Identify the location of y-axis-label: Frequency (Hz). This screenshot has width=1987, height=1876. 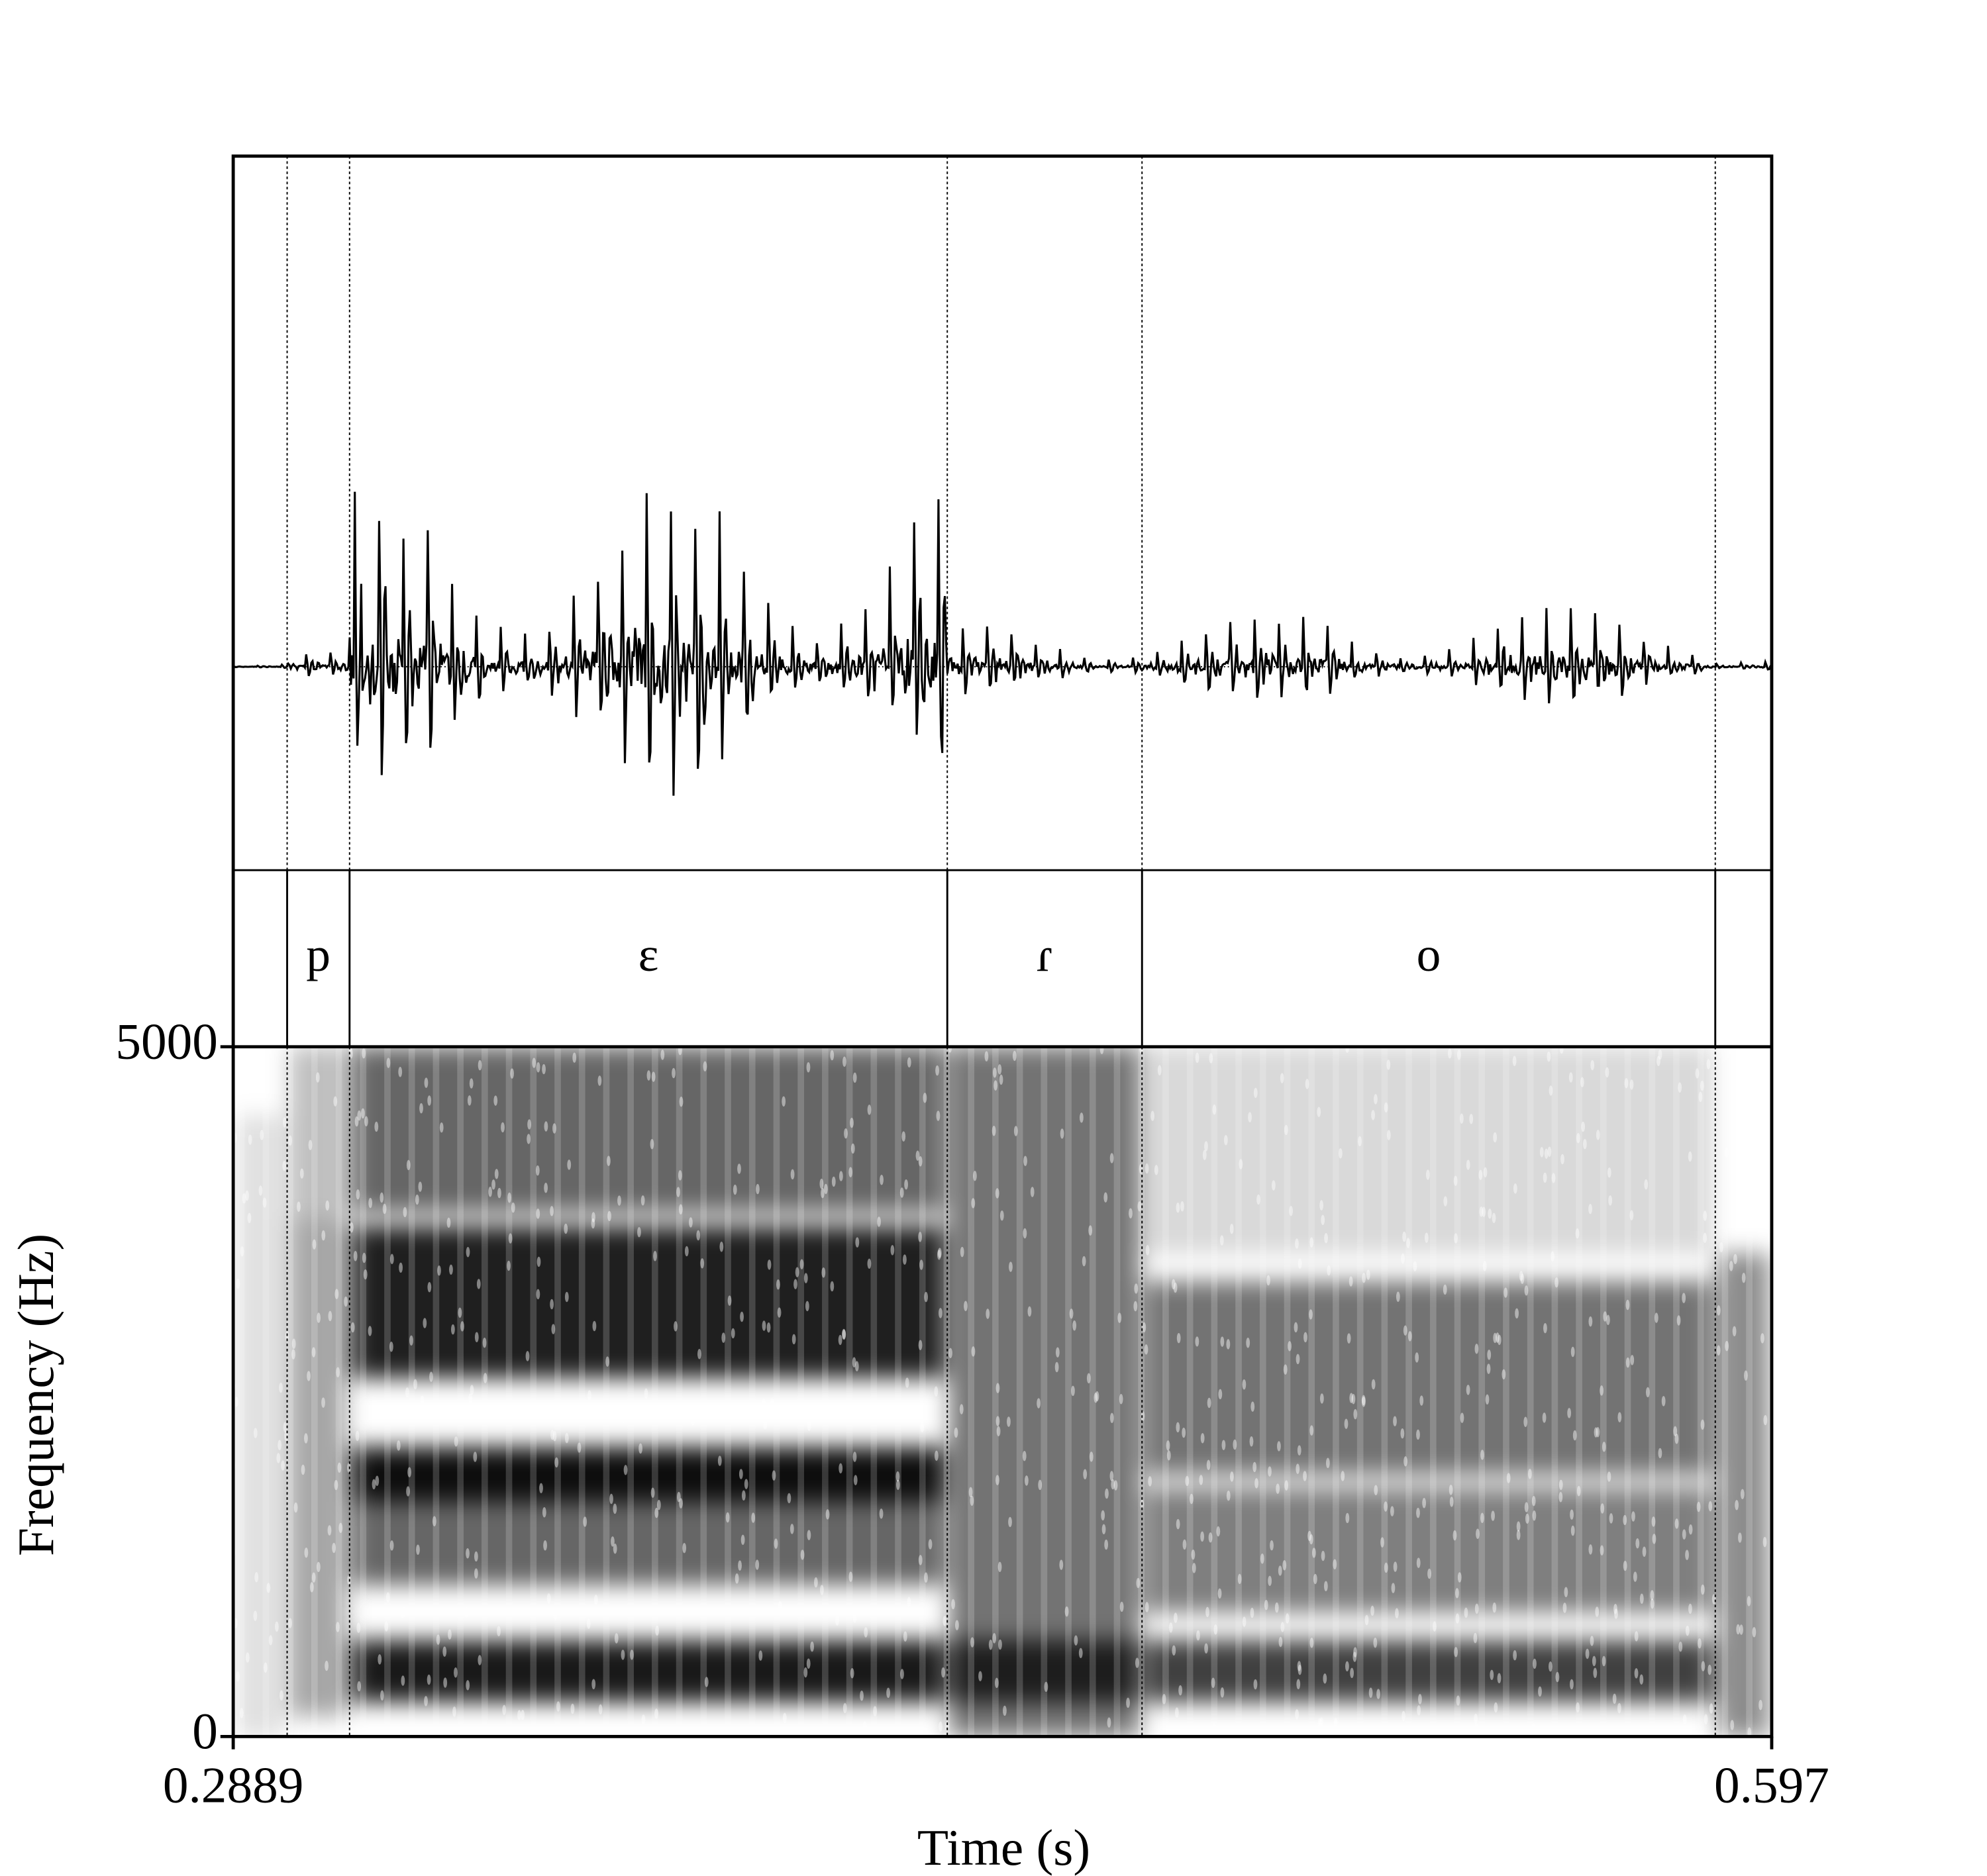
(35, 1395).